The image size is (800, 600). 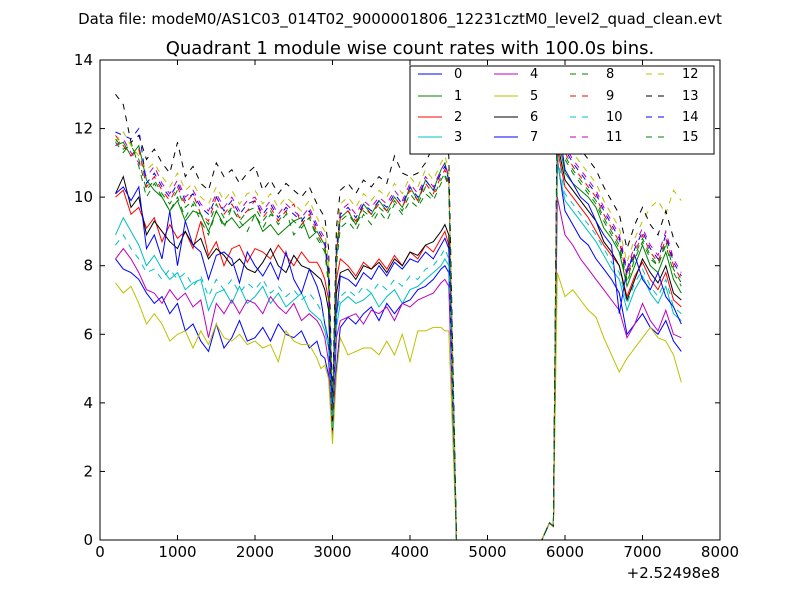 I want to click on y-tick-label: 14, so click(x=83, y=60).